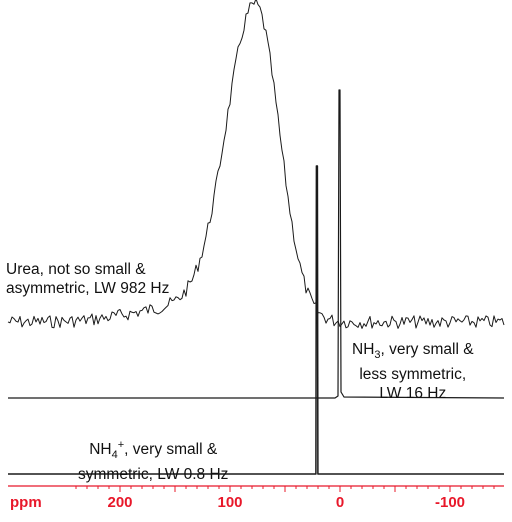 This screenshot has height=522, width=512. What do you see at coordinates (285, 489) in the screenshot?
I see `minor-ticks` at bounding box center [285, 489].